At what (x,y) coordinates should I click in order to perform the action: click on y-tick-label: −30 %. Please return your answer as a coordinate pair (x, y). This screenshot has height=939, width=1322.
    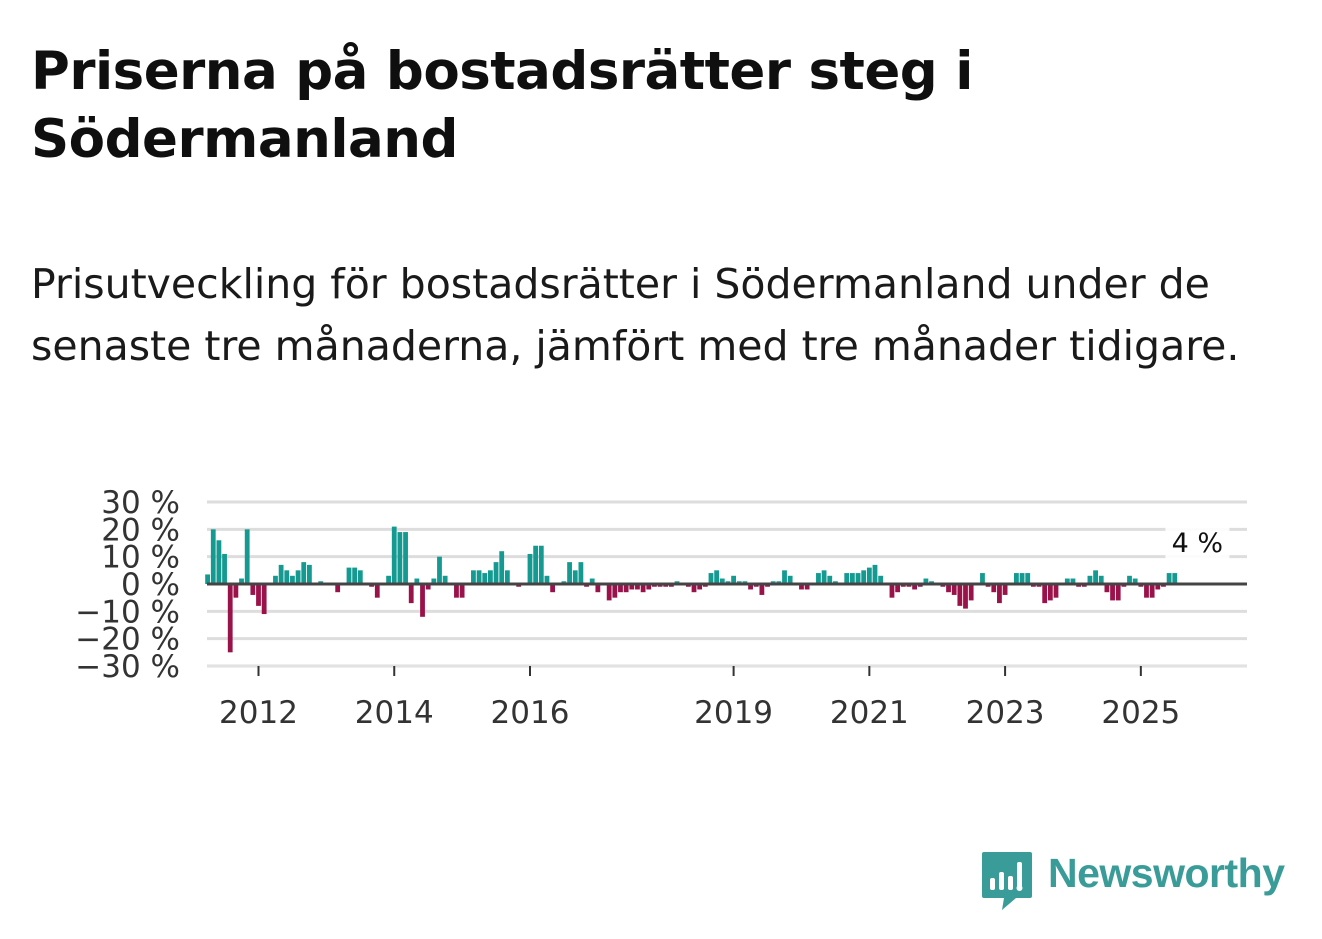
    Looking at the image, I should click on (127, 667).